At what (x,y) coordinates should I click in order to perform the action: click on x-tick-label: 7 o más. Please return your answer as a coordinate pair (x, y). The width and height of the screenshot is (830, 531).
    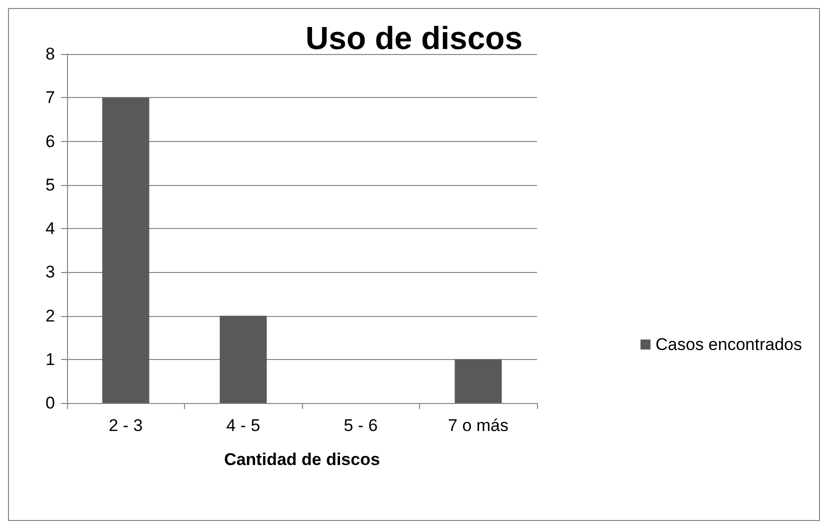
    Looking at the image, I should click on (478, 425).